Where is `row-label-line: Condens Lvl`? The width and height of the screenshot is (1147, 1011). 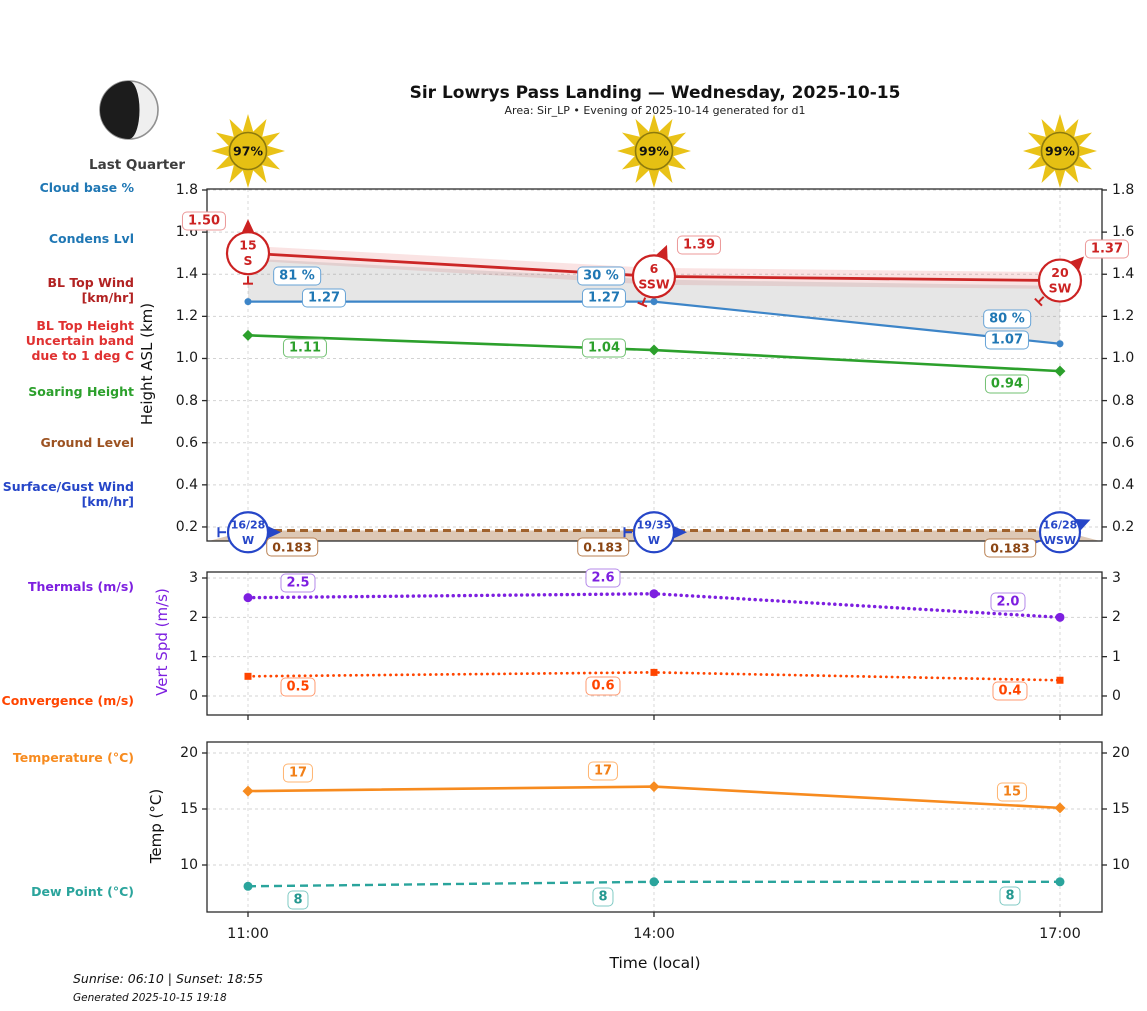 row-label-line: Condens Lvl is located at coordinates (91, 238).